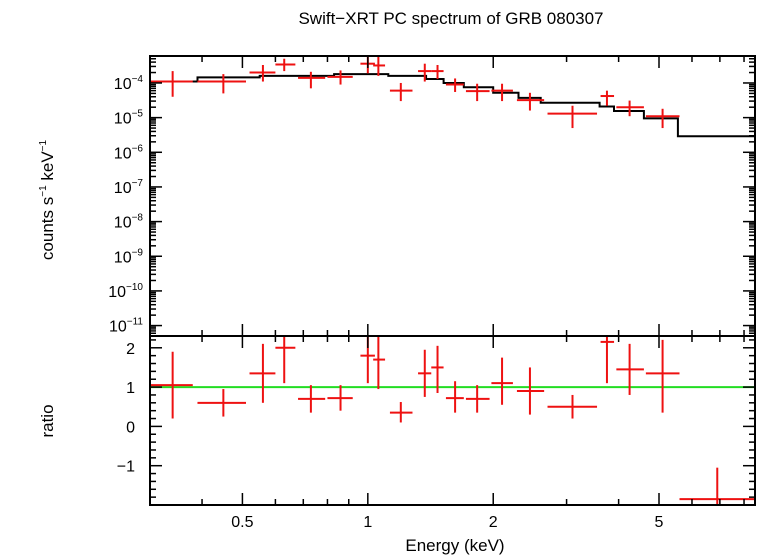  What do you see at coordinates (242, 522) in the screenshot?
I see `x-tick-label: 0.5` at bounding box center [242, 522].